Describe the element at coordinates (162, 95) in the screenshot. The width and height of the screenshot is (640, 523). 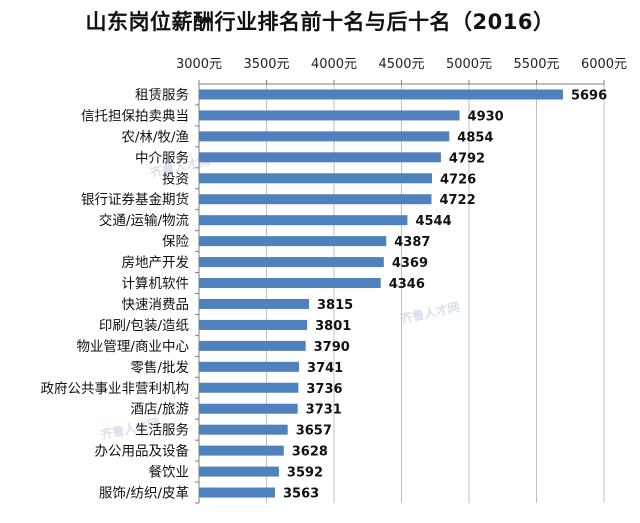
I see `category-label: 租赁服务` at that location.